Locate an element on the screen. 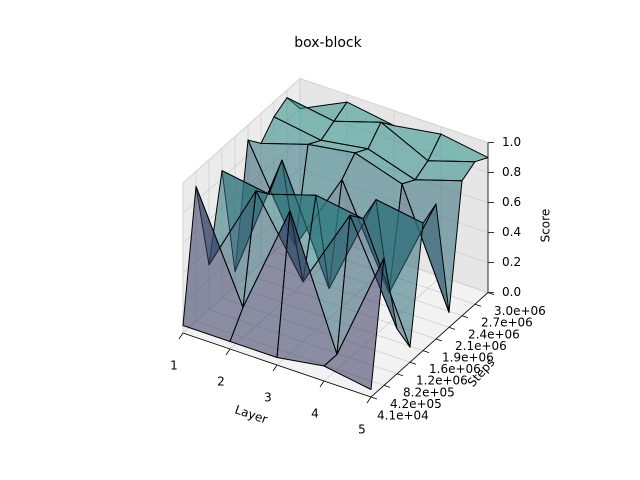  y-tick-label: 1.2e+06 is located at coordinates (442, 381).